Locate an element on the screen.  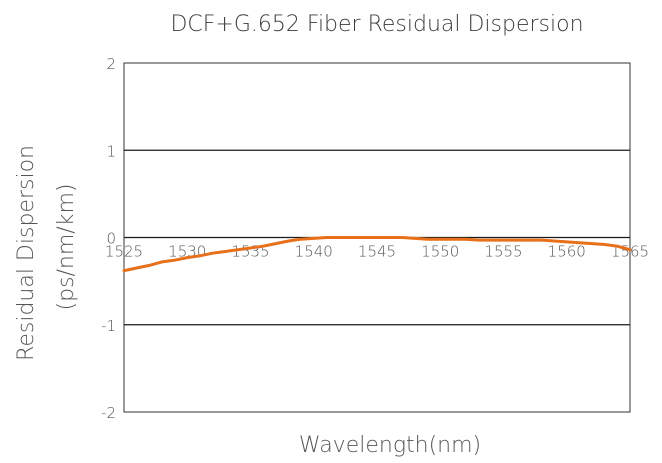
y-axis-label-line2: (ps/nm/km) is located at coordinates (66, 247).